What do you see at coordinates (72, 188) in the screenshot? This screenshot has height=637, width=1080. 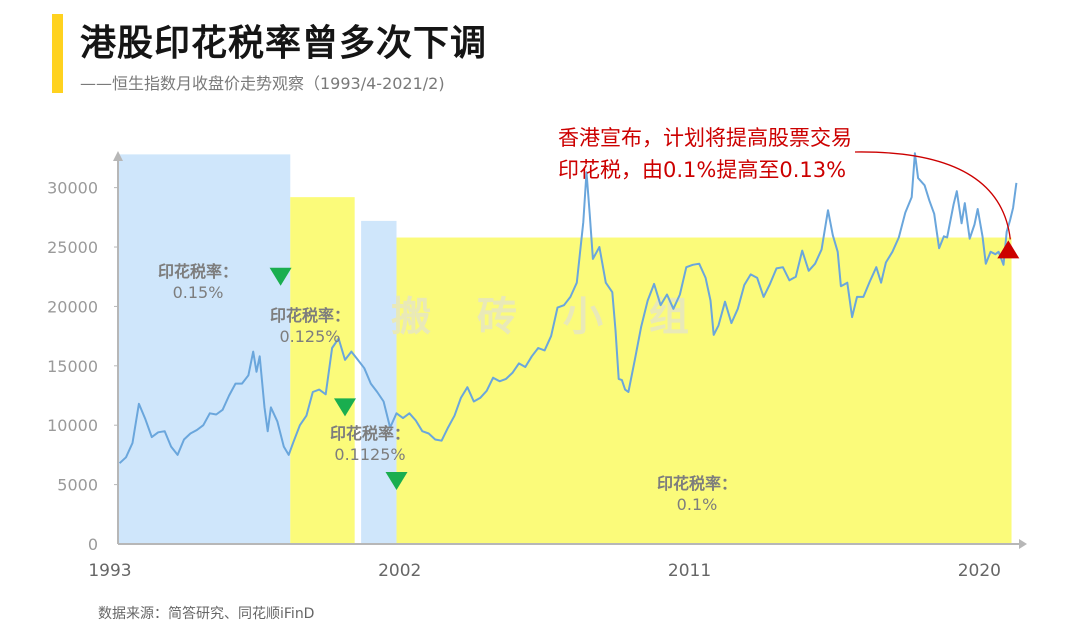 I see `y-tick-label: 30000` at bounding box center [72, 188].